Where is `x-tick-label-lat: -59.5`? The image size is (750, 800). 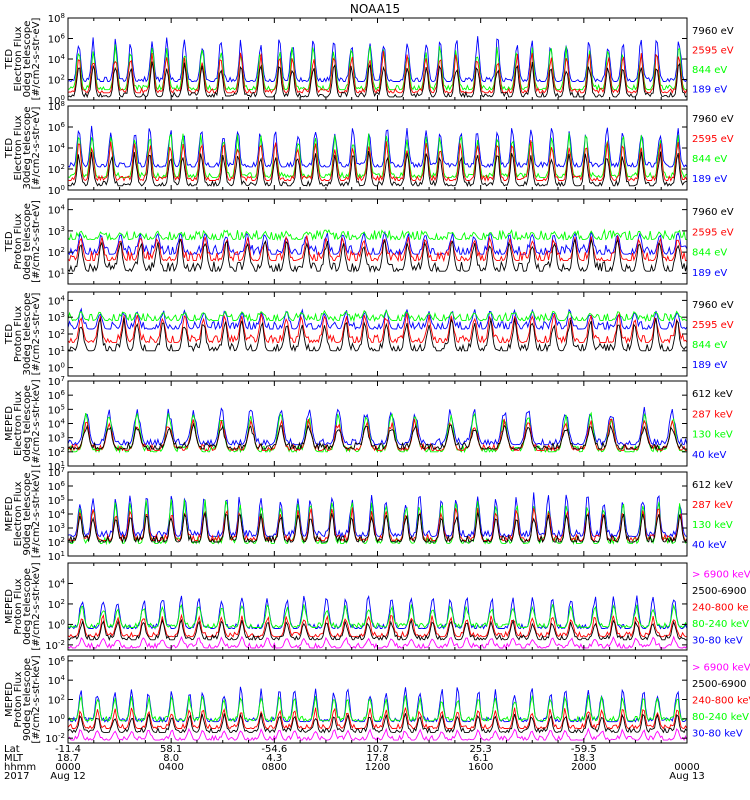 x-tick-label-lat: -59.5 is located at coordinates (584, 749).